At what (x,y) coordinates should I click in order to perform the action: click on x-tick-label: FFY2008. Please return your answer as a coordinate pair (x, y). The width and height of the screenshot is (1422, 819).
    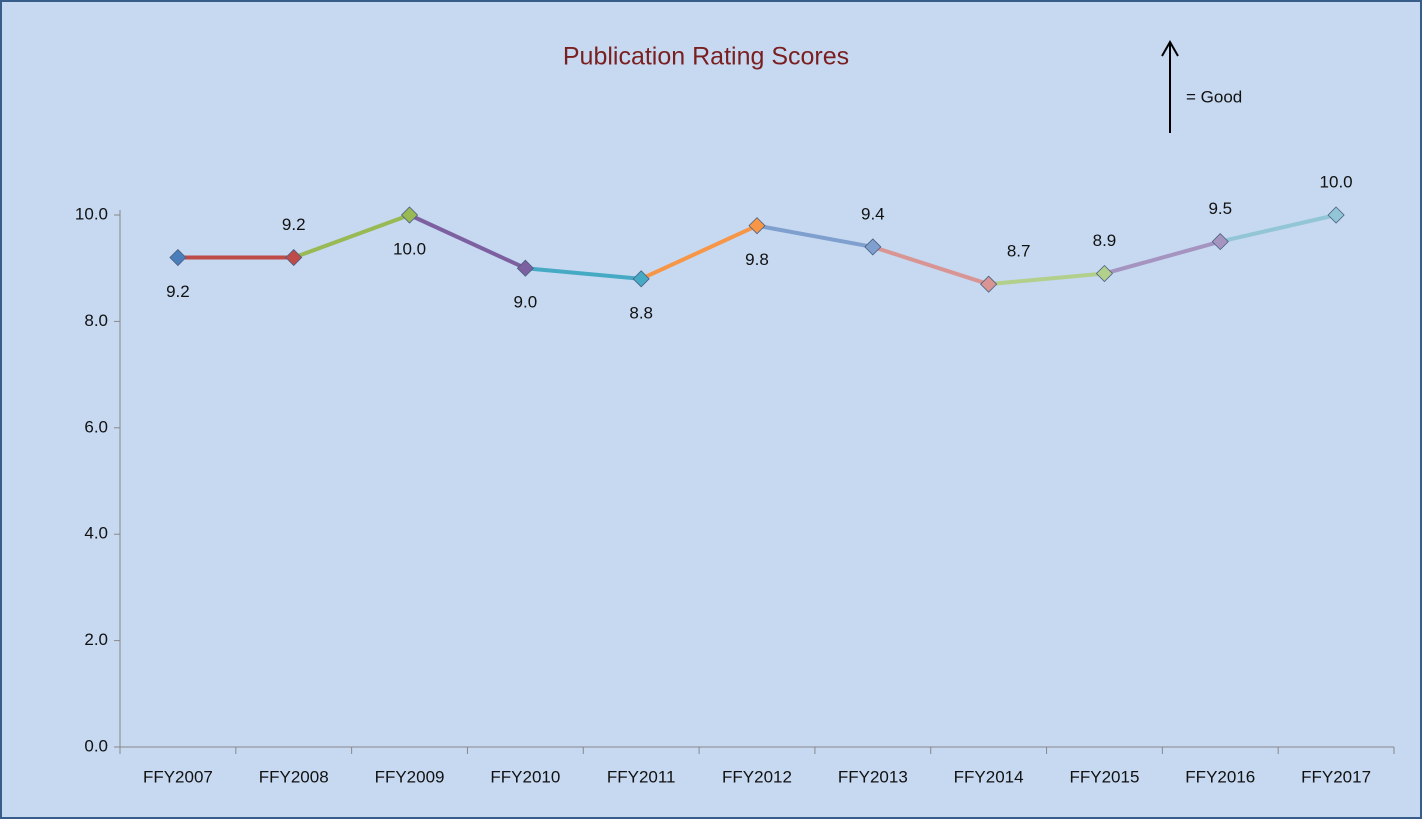
    Looking at the image, I should click on (294, 776).